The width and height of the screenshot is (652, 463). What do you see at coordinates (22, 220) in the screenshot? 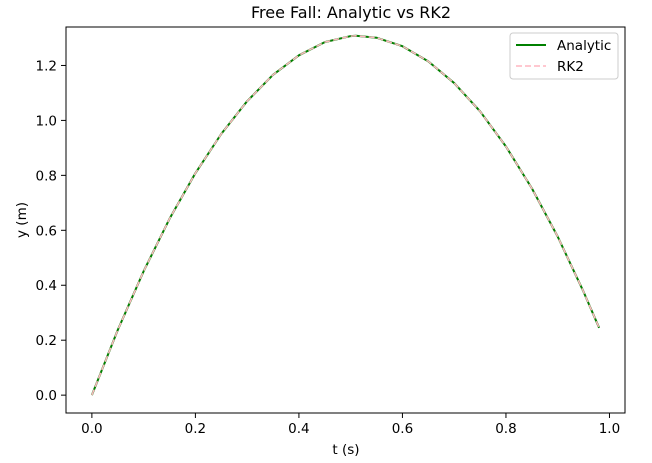
I see `y-axis-label: y (m)` at bounding box center [22, 220].